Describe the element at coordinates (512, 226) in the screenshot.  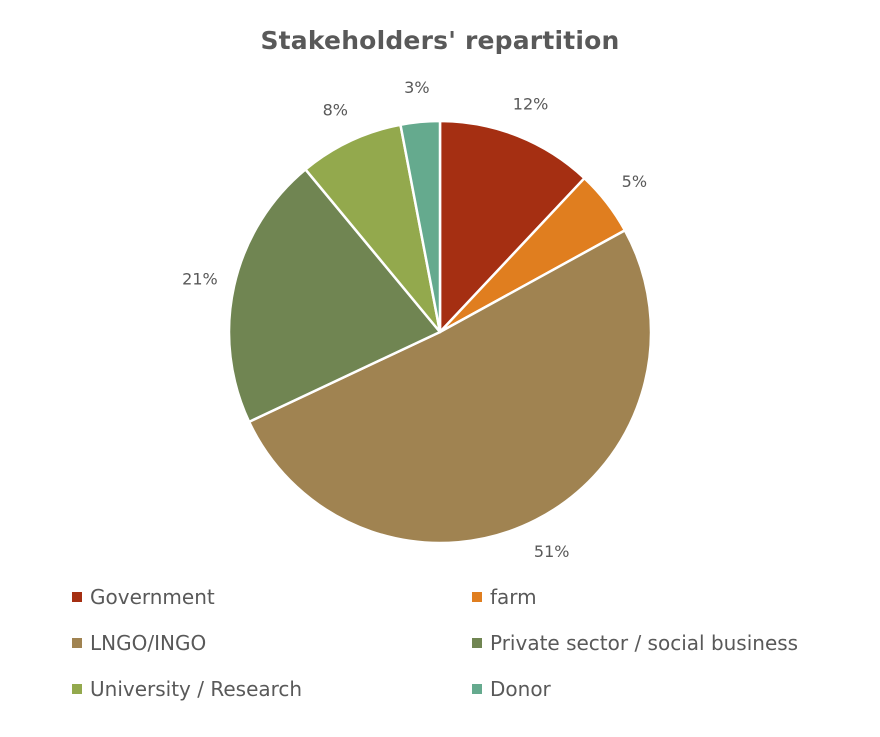
I see `pie-slice-government` at that location.